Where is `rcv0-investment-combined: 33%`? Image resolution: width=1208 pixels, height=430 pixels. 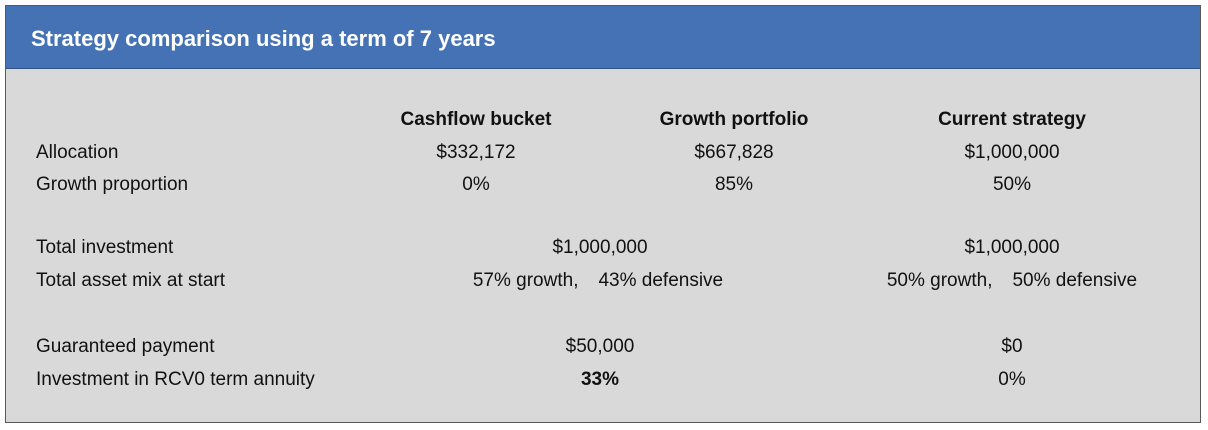 rcv0-investment-combined: 33% is located at coordinates (600, 379).